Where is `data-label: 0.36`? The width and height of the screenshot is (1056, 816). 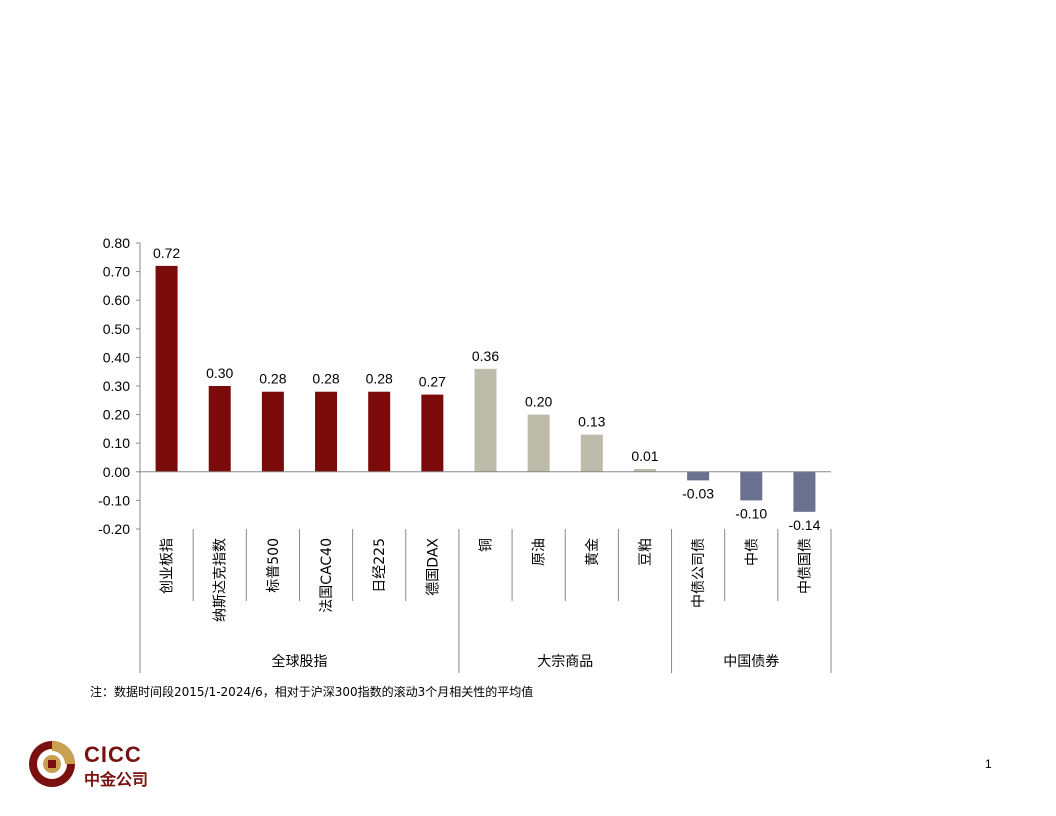 data-label: 0.36 is located at coordinates (485, 356).